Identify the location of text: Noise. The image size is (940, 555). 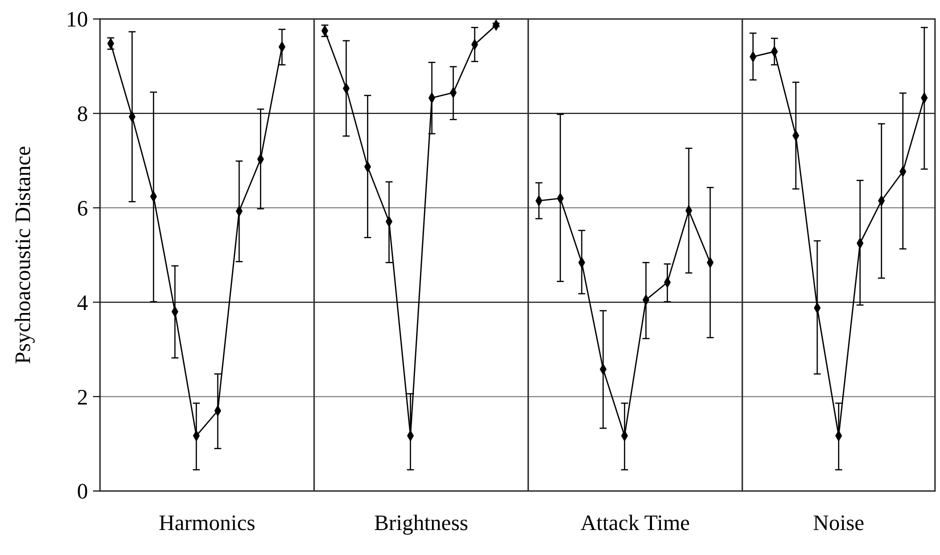
(838, 522).